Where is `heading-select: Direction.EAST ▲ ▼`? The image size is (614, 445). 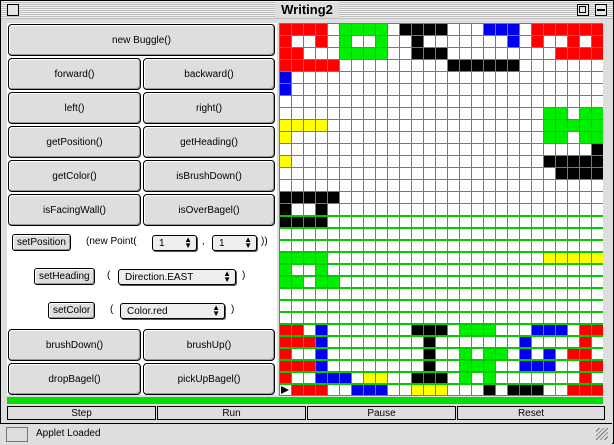 heading-select: Direction.EAST ▲ ▼ is located at coordinates (177, 277).